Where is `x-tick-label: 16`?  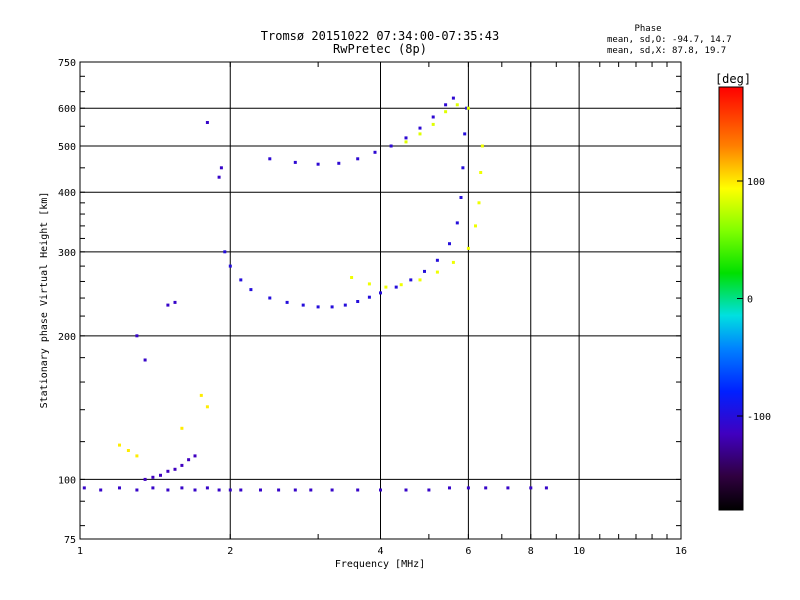 x-tick-label: 16 is located at coordinates (681, 551).